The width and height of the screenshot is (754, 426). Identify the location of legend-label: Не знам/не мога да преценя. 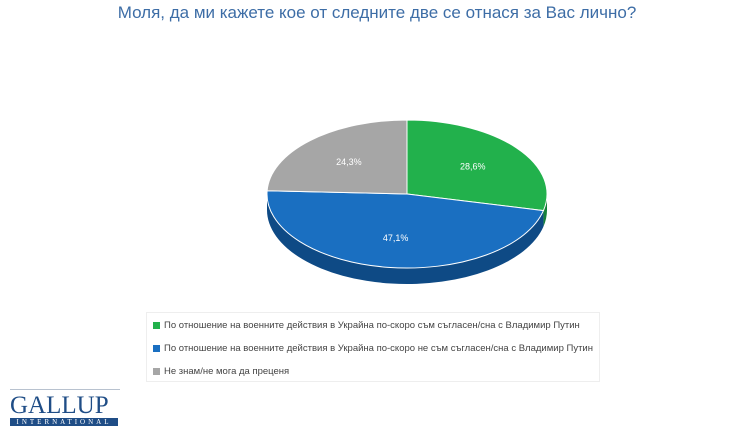
(227, 371).